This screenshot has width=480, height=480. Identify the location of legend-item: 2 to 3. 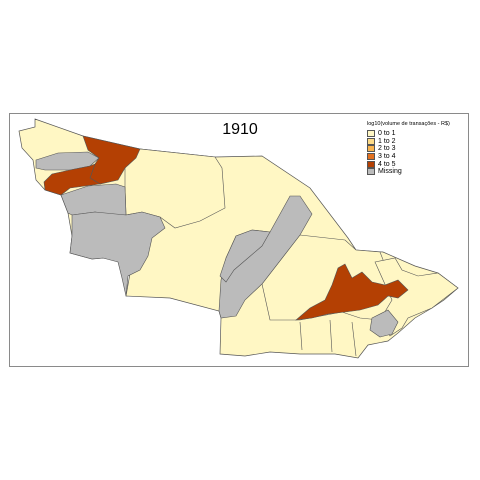
(408, 149).